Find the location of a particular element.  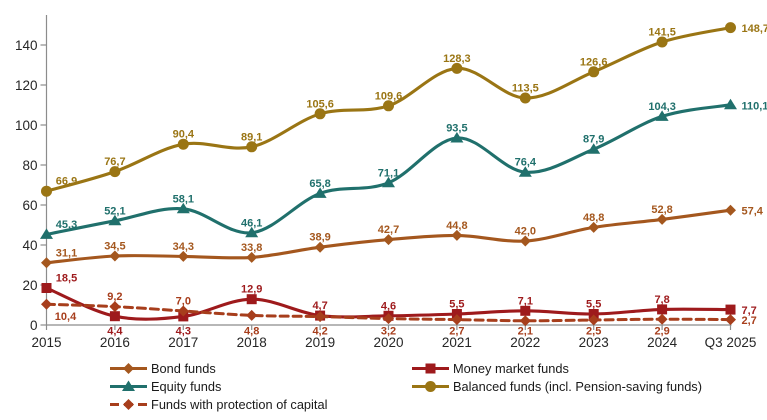

y-axis-tick-label: 120 is located at coordinates (26, 85).